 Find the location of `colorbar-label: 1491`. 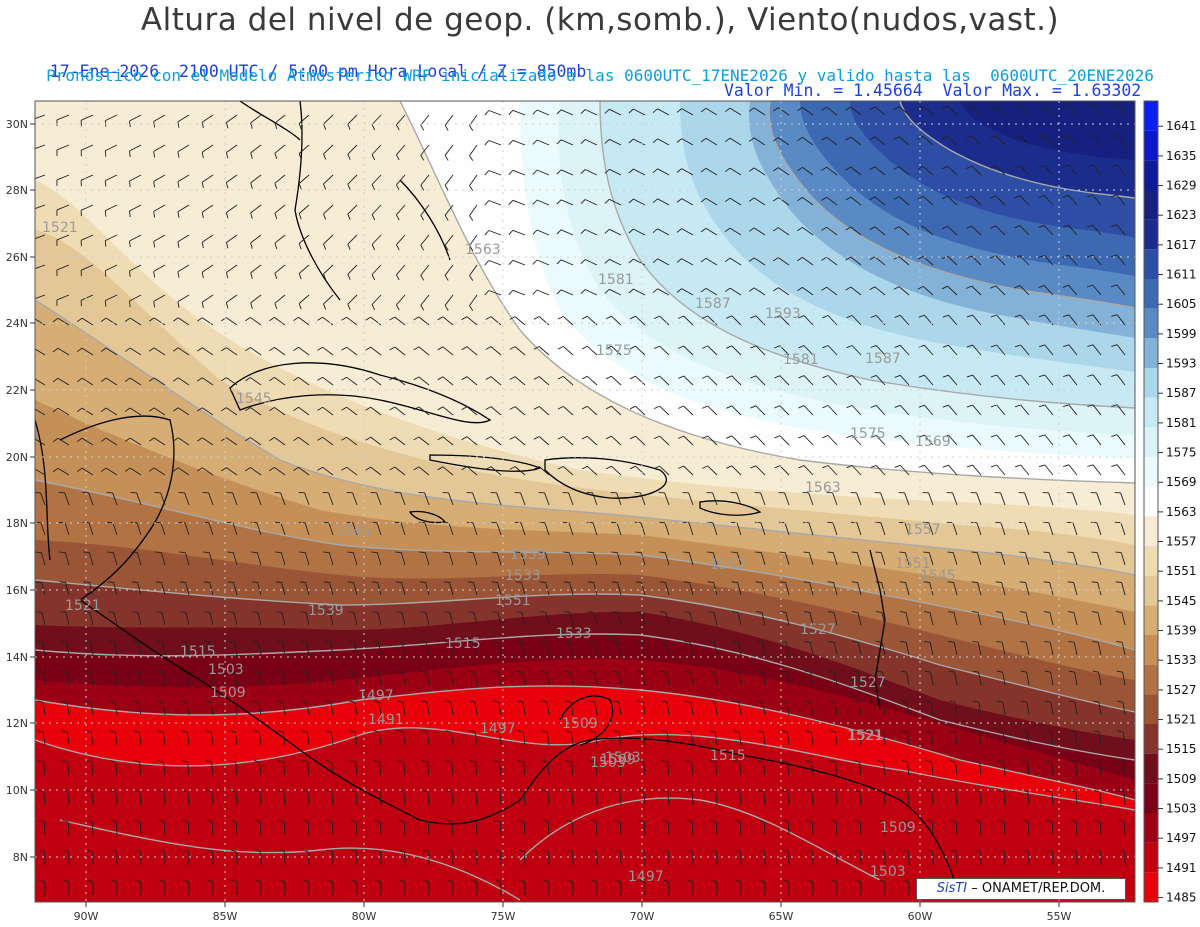

colorbar-label: 1491 is located at coordinates (1181, 868).